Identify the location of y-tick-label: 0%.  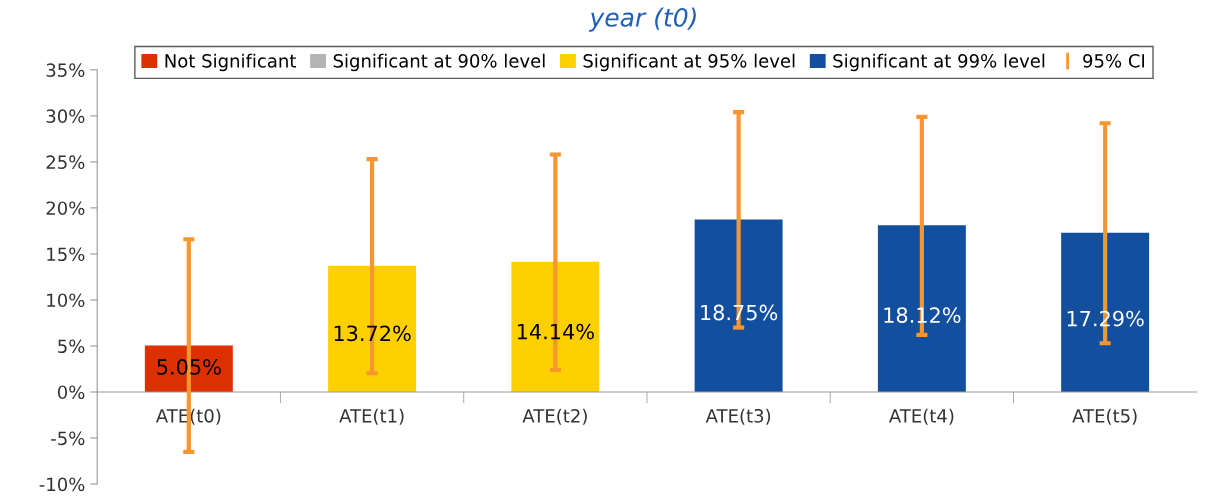
(71, 392).